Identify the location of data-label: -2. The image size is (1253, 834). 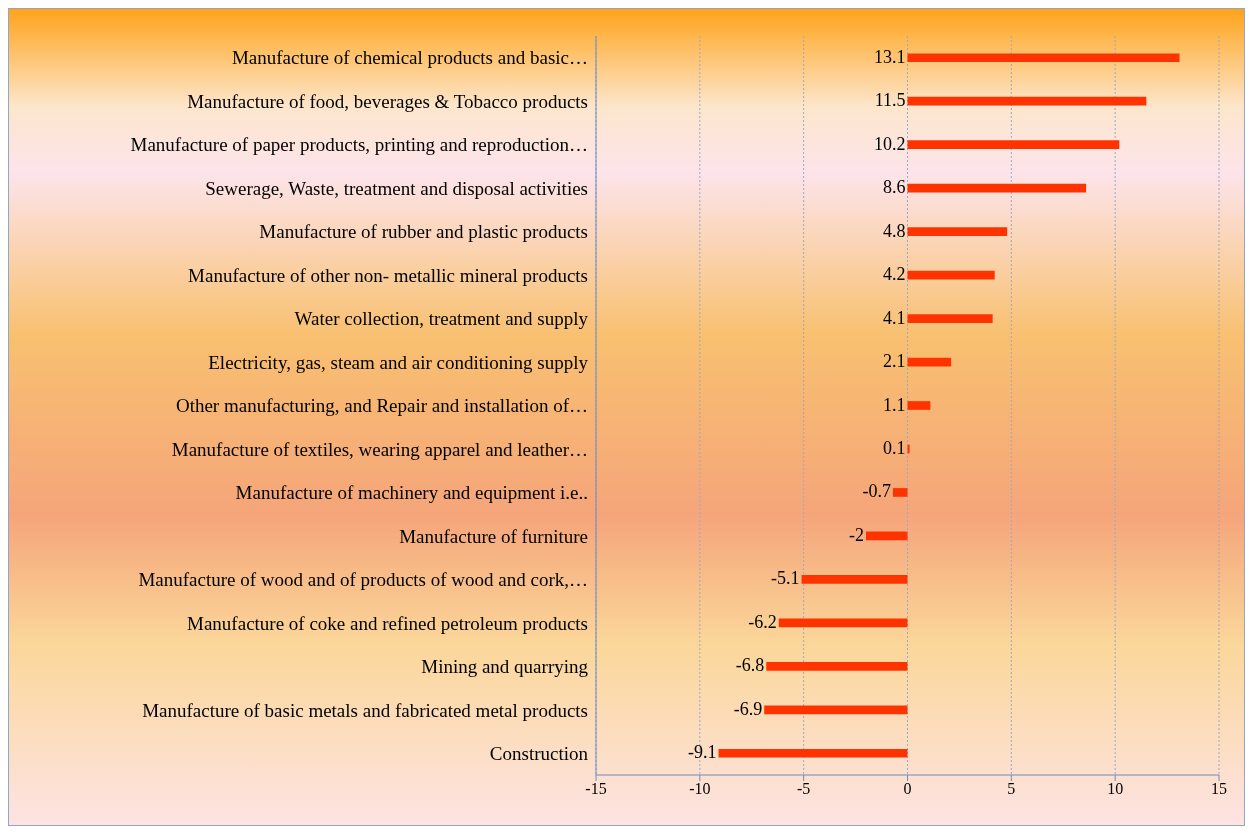
(856, 534).